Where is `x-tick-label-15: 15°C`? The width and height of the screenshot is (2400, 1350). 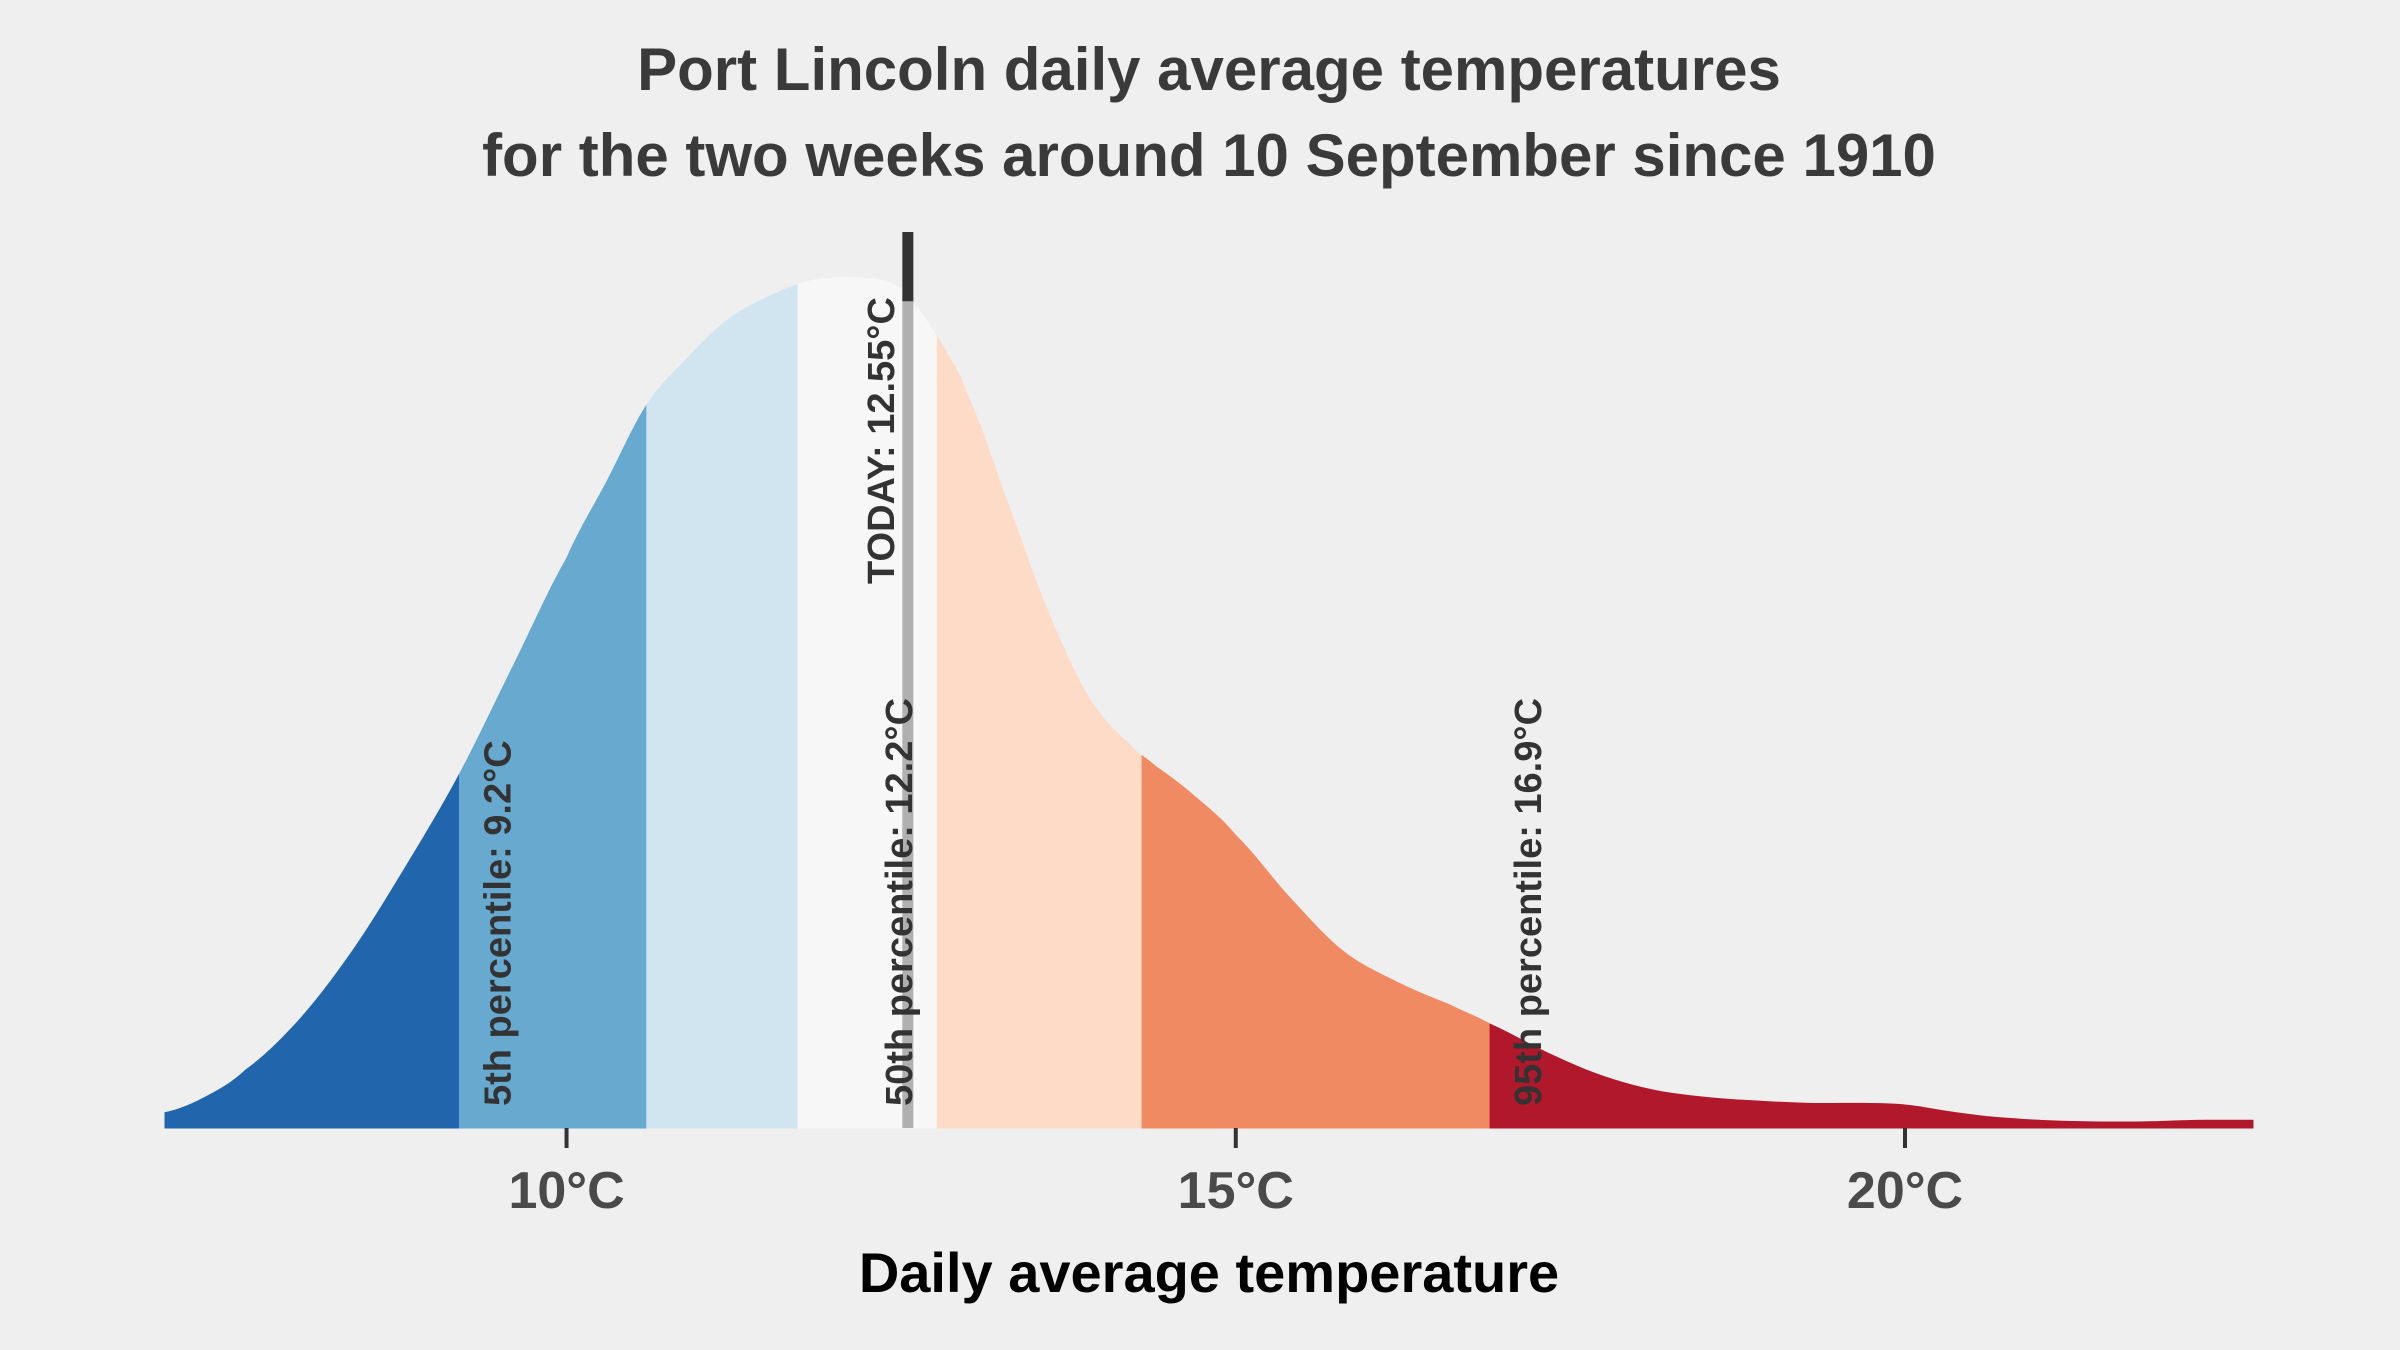 x-tick-label-15: 15°C is located at coordinates (1236, 1191).